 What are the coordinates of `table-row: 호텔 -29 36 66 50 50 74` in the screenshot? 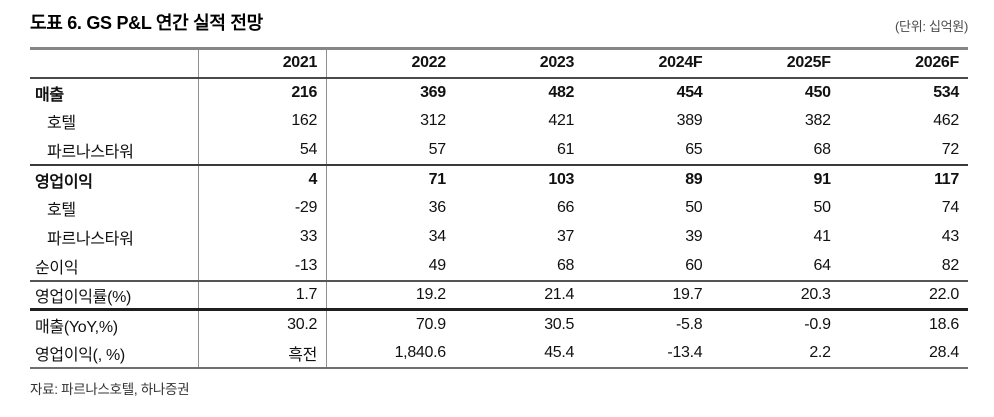 It's located at (499, 208).